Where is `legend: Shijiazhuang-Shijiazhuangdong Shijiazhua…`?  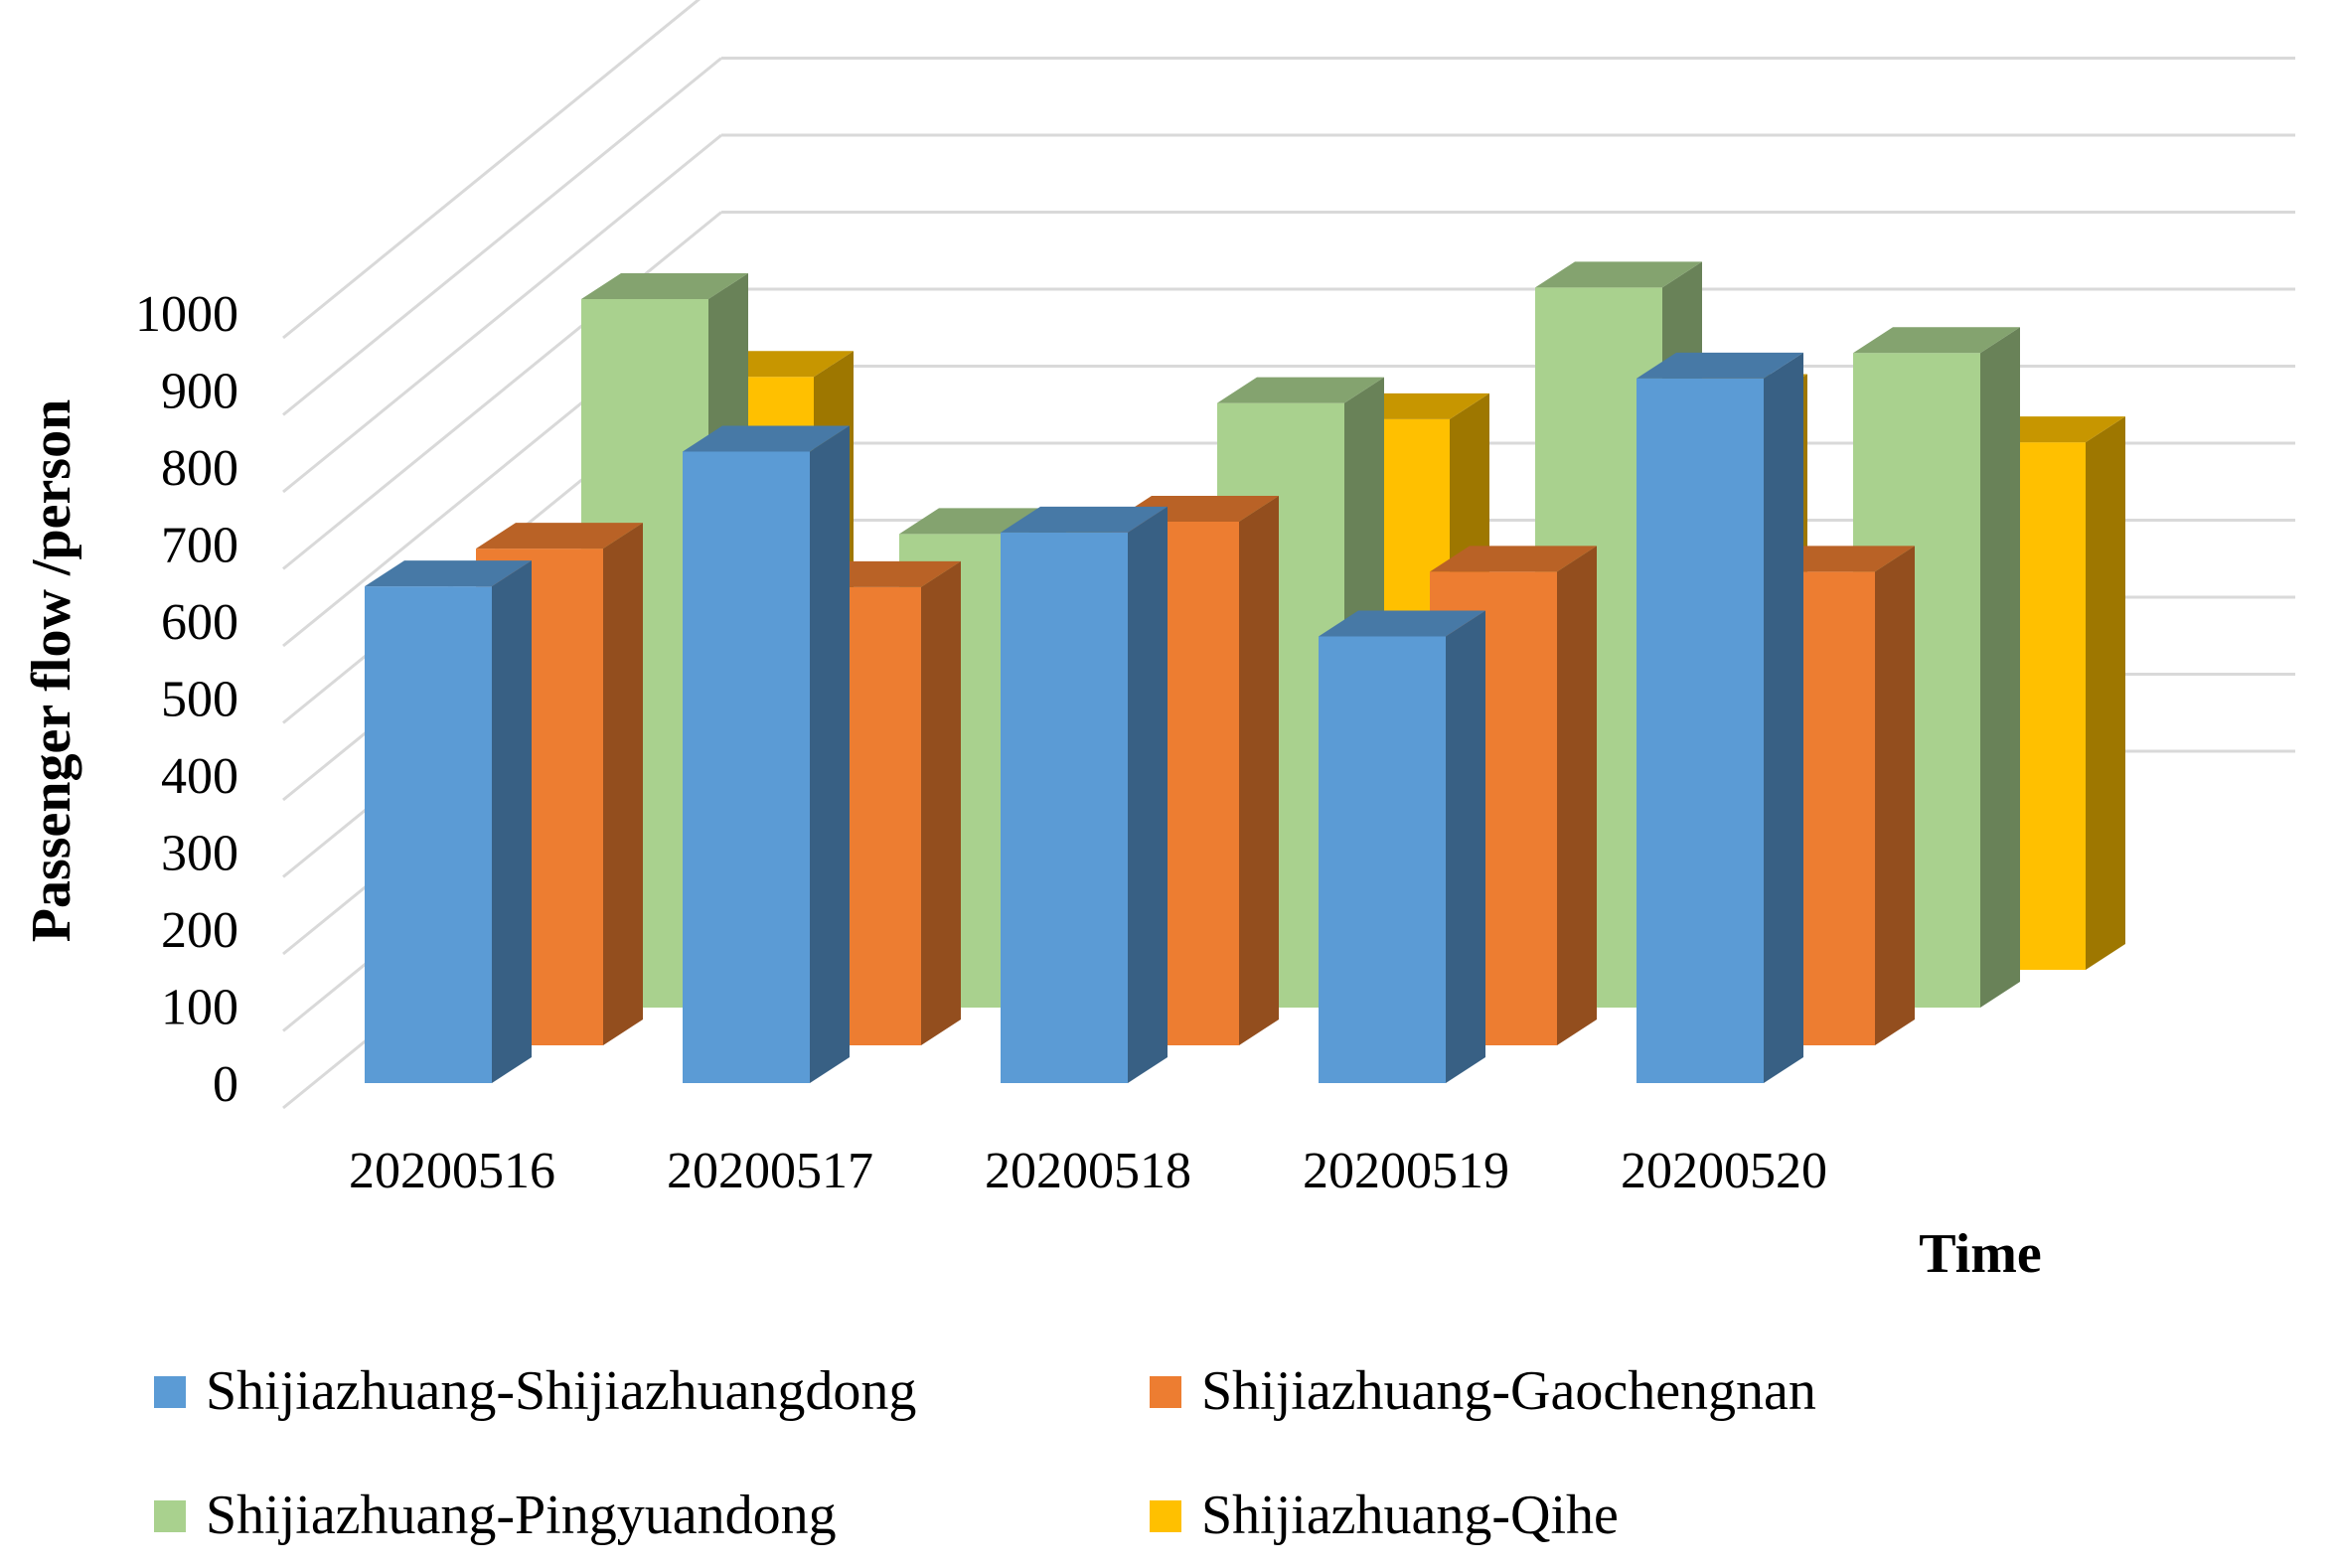 legend: Shijiazhuang-Shijiazhuangdong Shijiazhua… is located at coordinates (985, 1453).